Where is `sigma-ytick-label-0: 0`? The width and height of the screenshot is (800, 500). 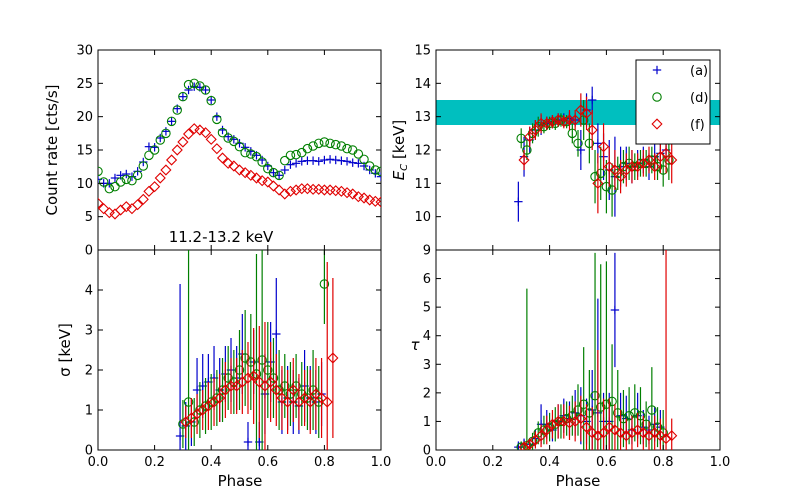 sigma-ytick-label-0: 0 is located at coordinates (89, 451).